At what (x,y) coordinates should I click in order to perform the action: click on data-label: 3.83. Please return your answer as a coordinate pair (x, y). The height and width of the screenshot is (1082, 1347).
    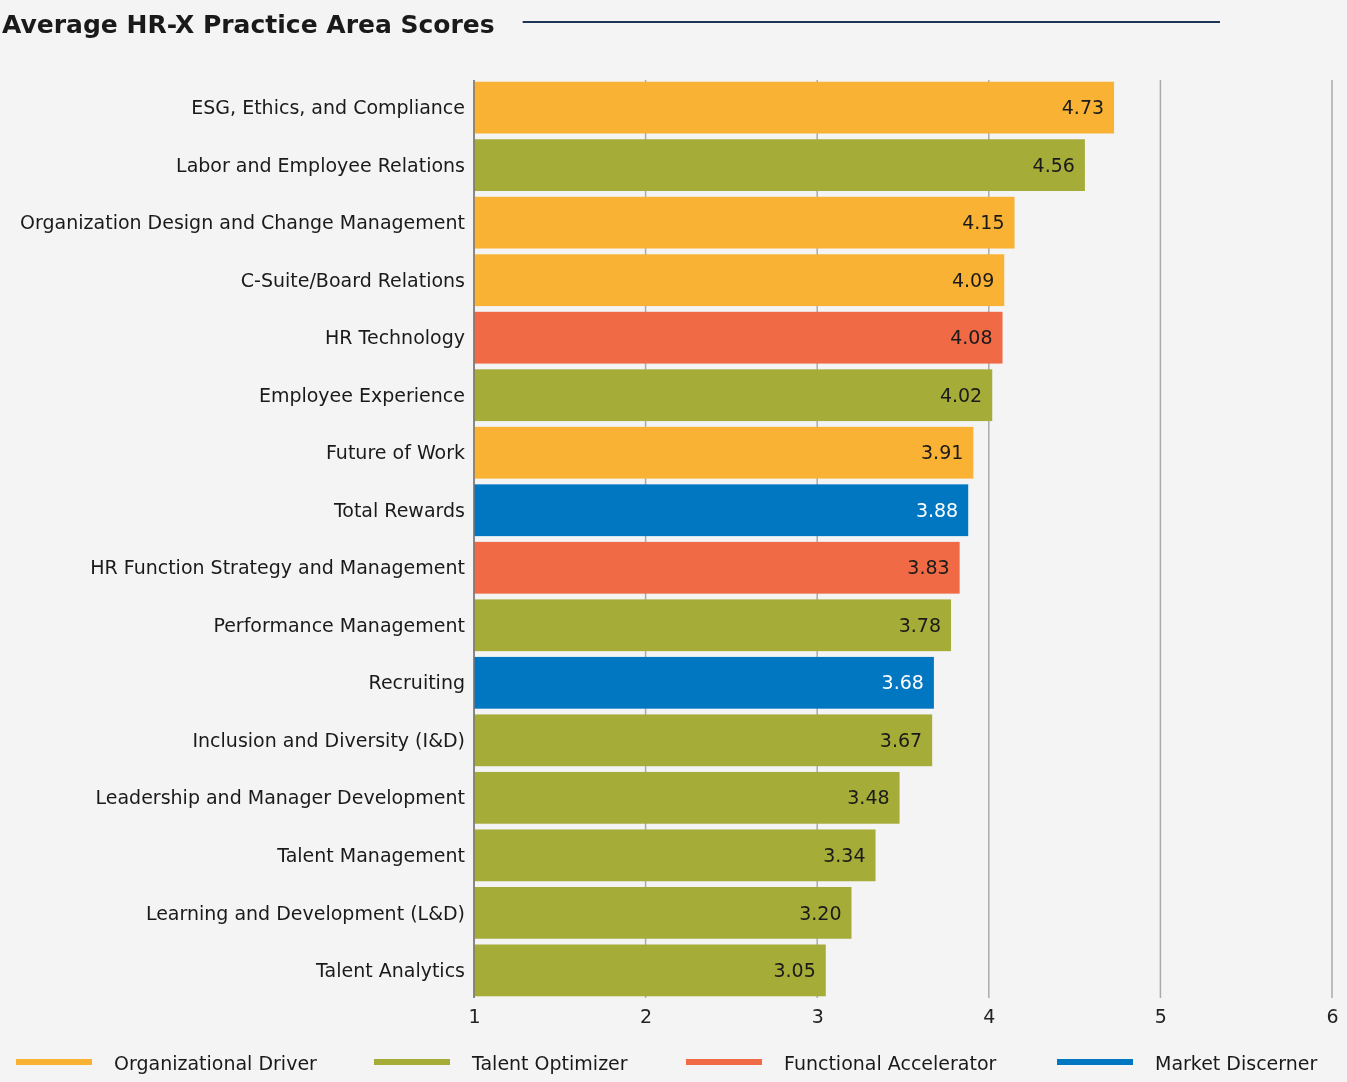
    Looking at the image, I should click on (928, 567).